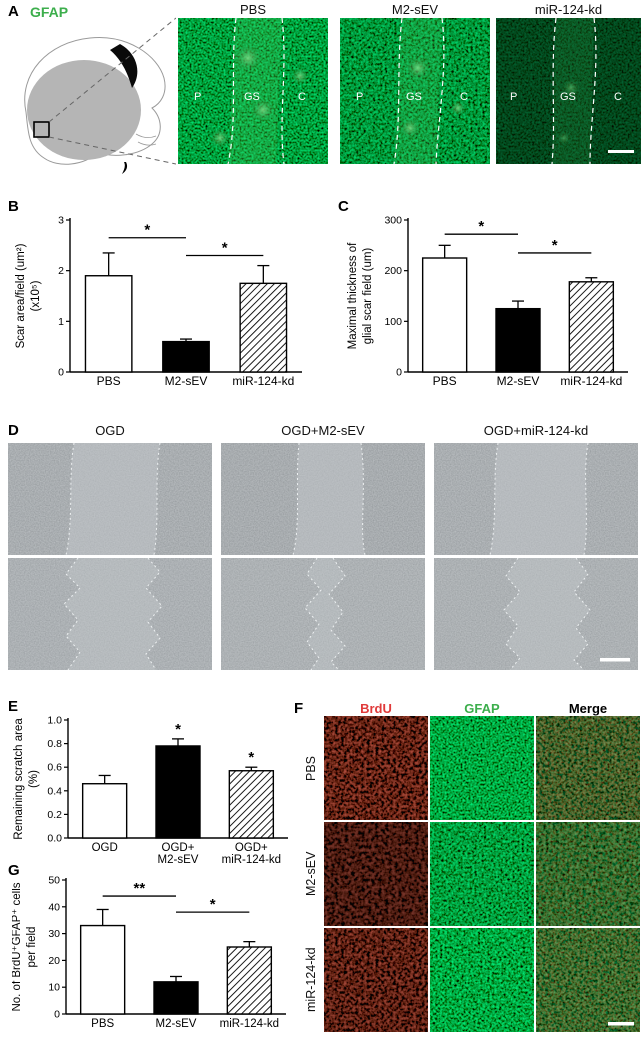 The image size is (641, 1043). I want to click on panel-d-title-2: OGD+miR-124-kd, so click(536, 430).